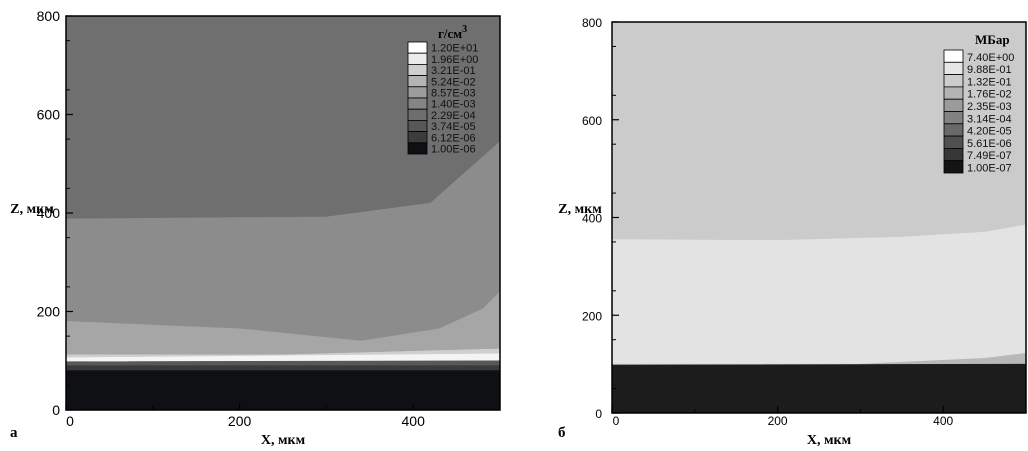 The image size is (1028, 451). Describe the element at coordinates (453, 127) in the screenshot. I see `legend-level-label: 3.74E-05` at that location.